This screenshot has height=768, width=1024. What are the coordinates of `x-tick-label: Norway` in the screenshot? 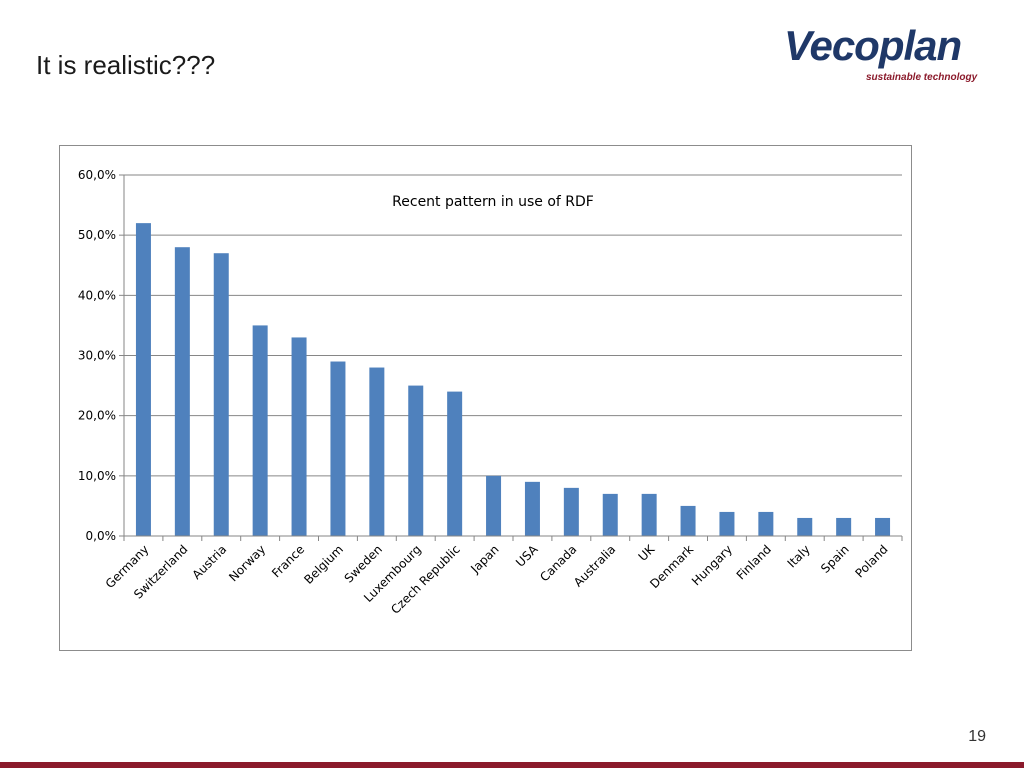 It's located at (247, 563).